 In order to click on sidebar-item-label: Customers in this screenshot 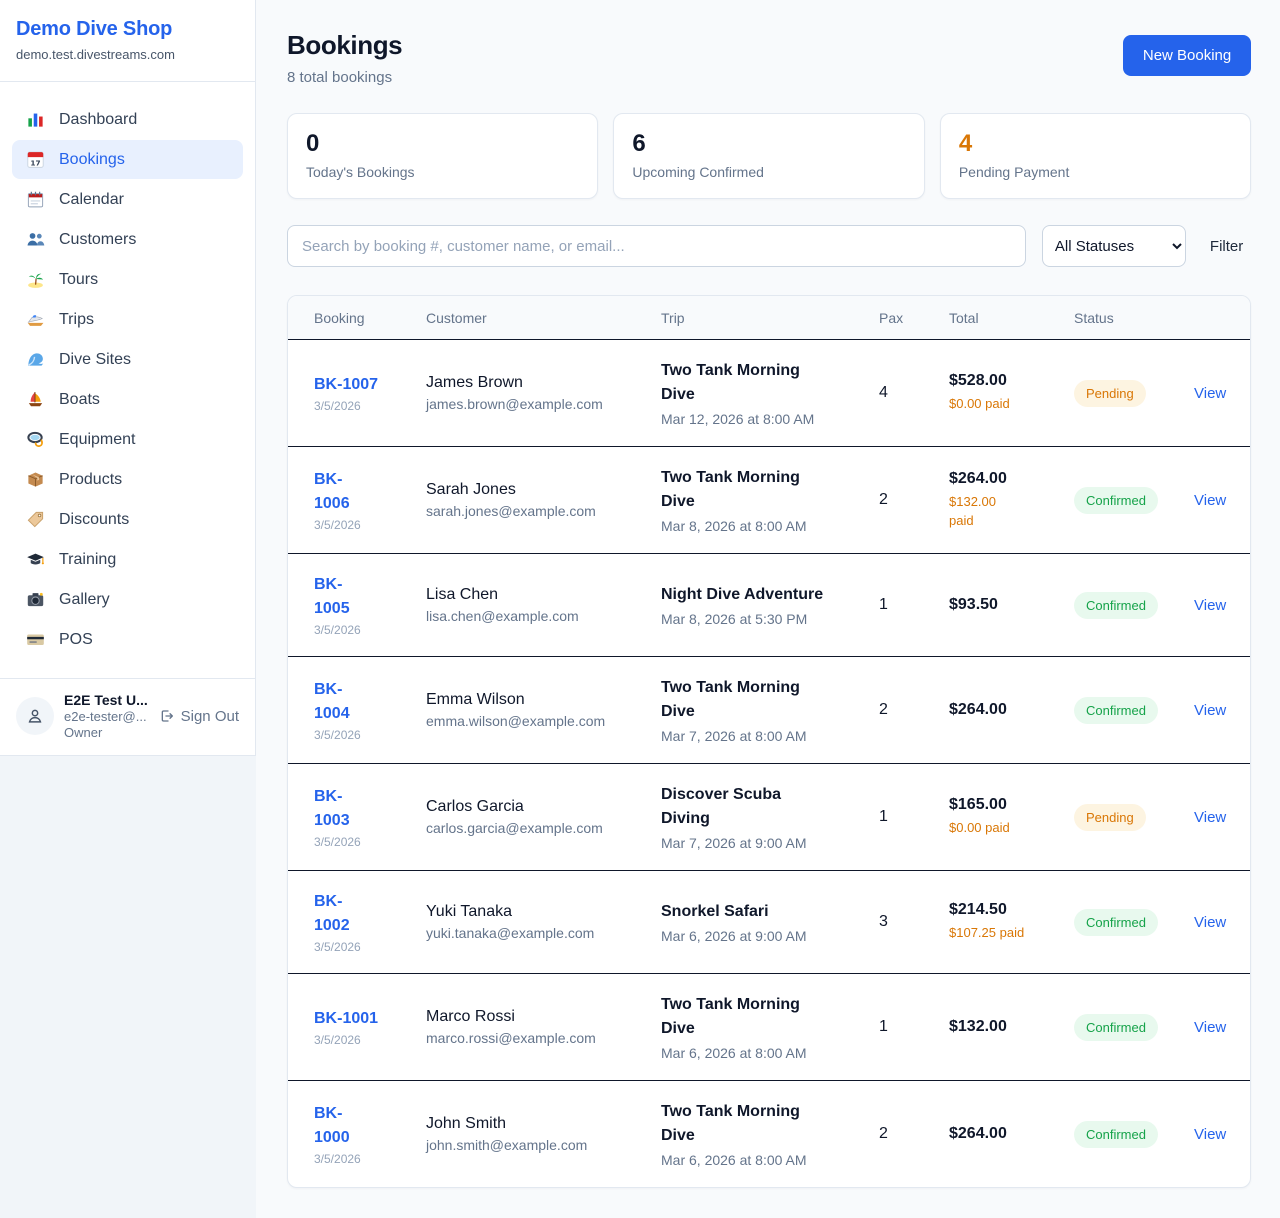, I will do `click(98, 239)`.